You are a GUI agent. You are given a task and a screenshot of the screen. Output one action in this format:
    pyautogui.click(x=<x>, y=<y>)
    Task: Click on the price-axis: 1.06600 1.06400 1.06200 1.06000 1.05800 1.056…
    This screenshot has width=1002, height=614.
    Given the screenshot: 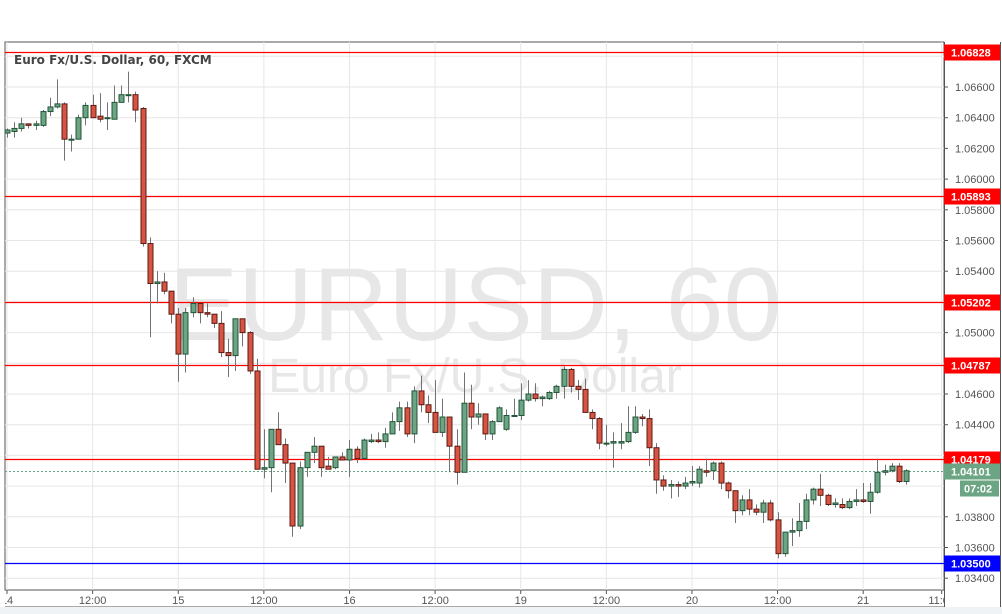 What is the action you would take?
    pyautogui.click(x=973, y=323)
    